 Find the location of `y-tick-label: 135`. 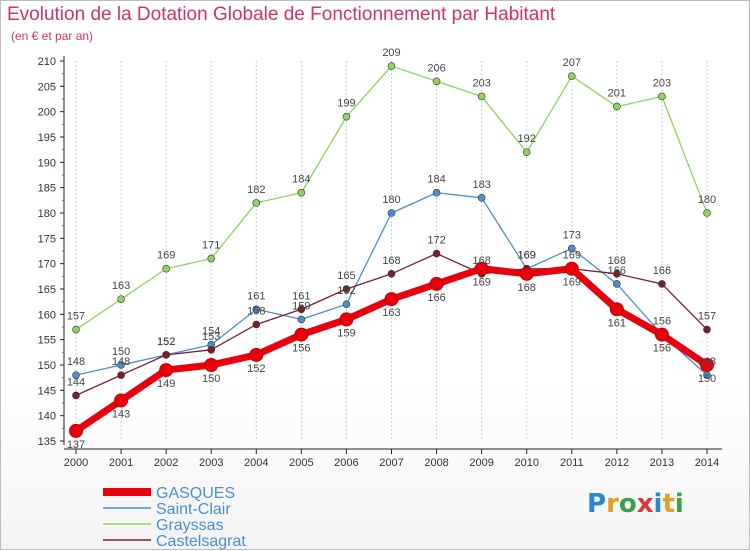

y-tick-label: 135 is located at coordinates (47, 442).